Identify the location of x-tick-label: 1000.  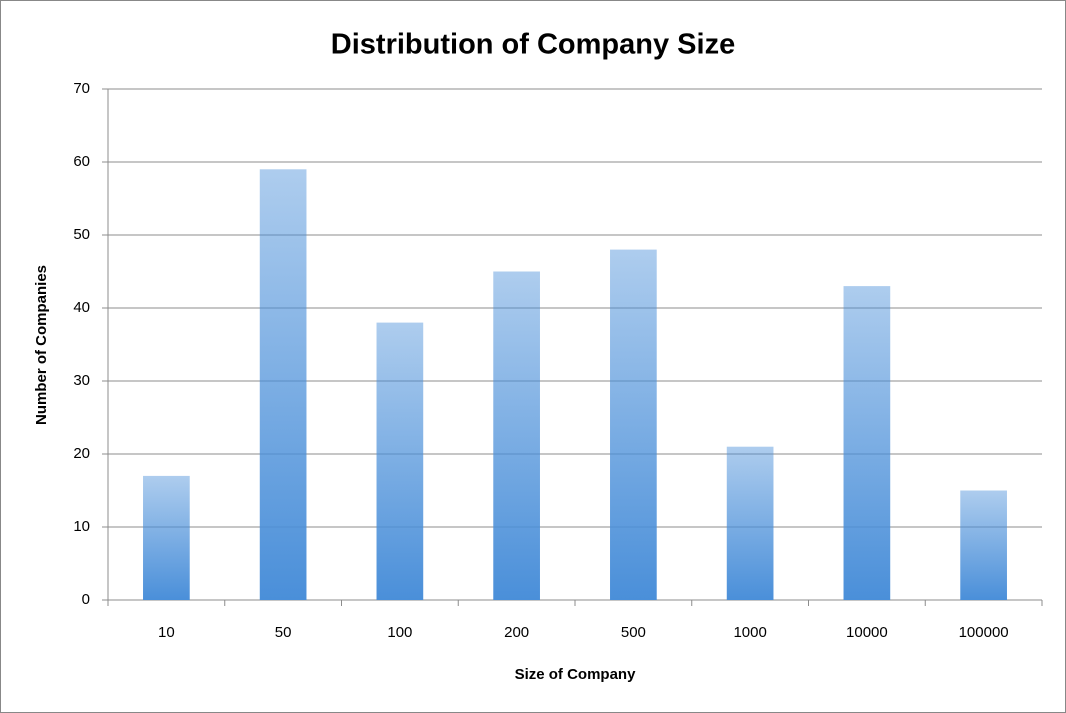
(749, 632).